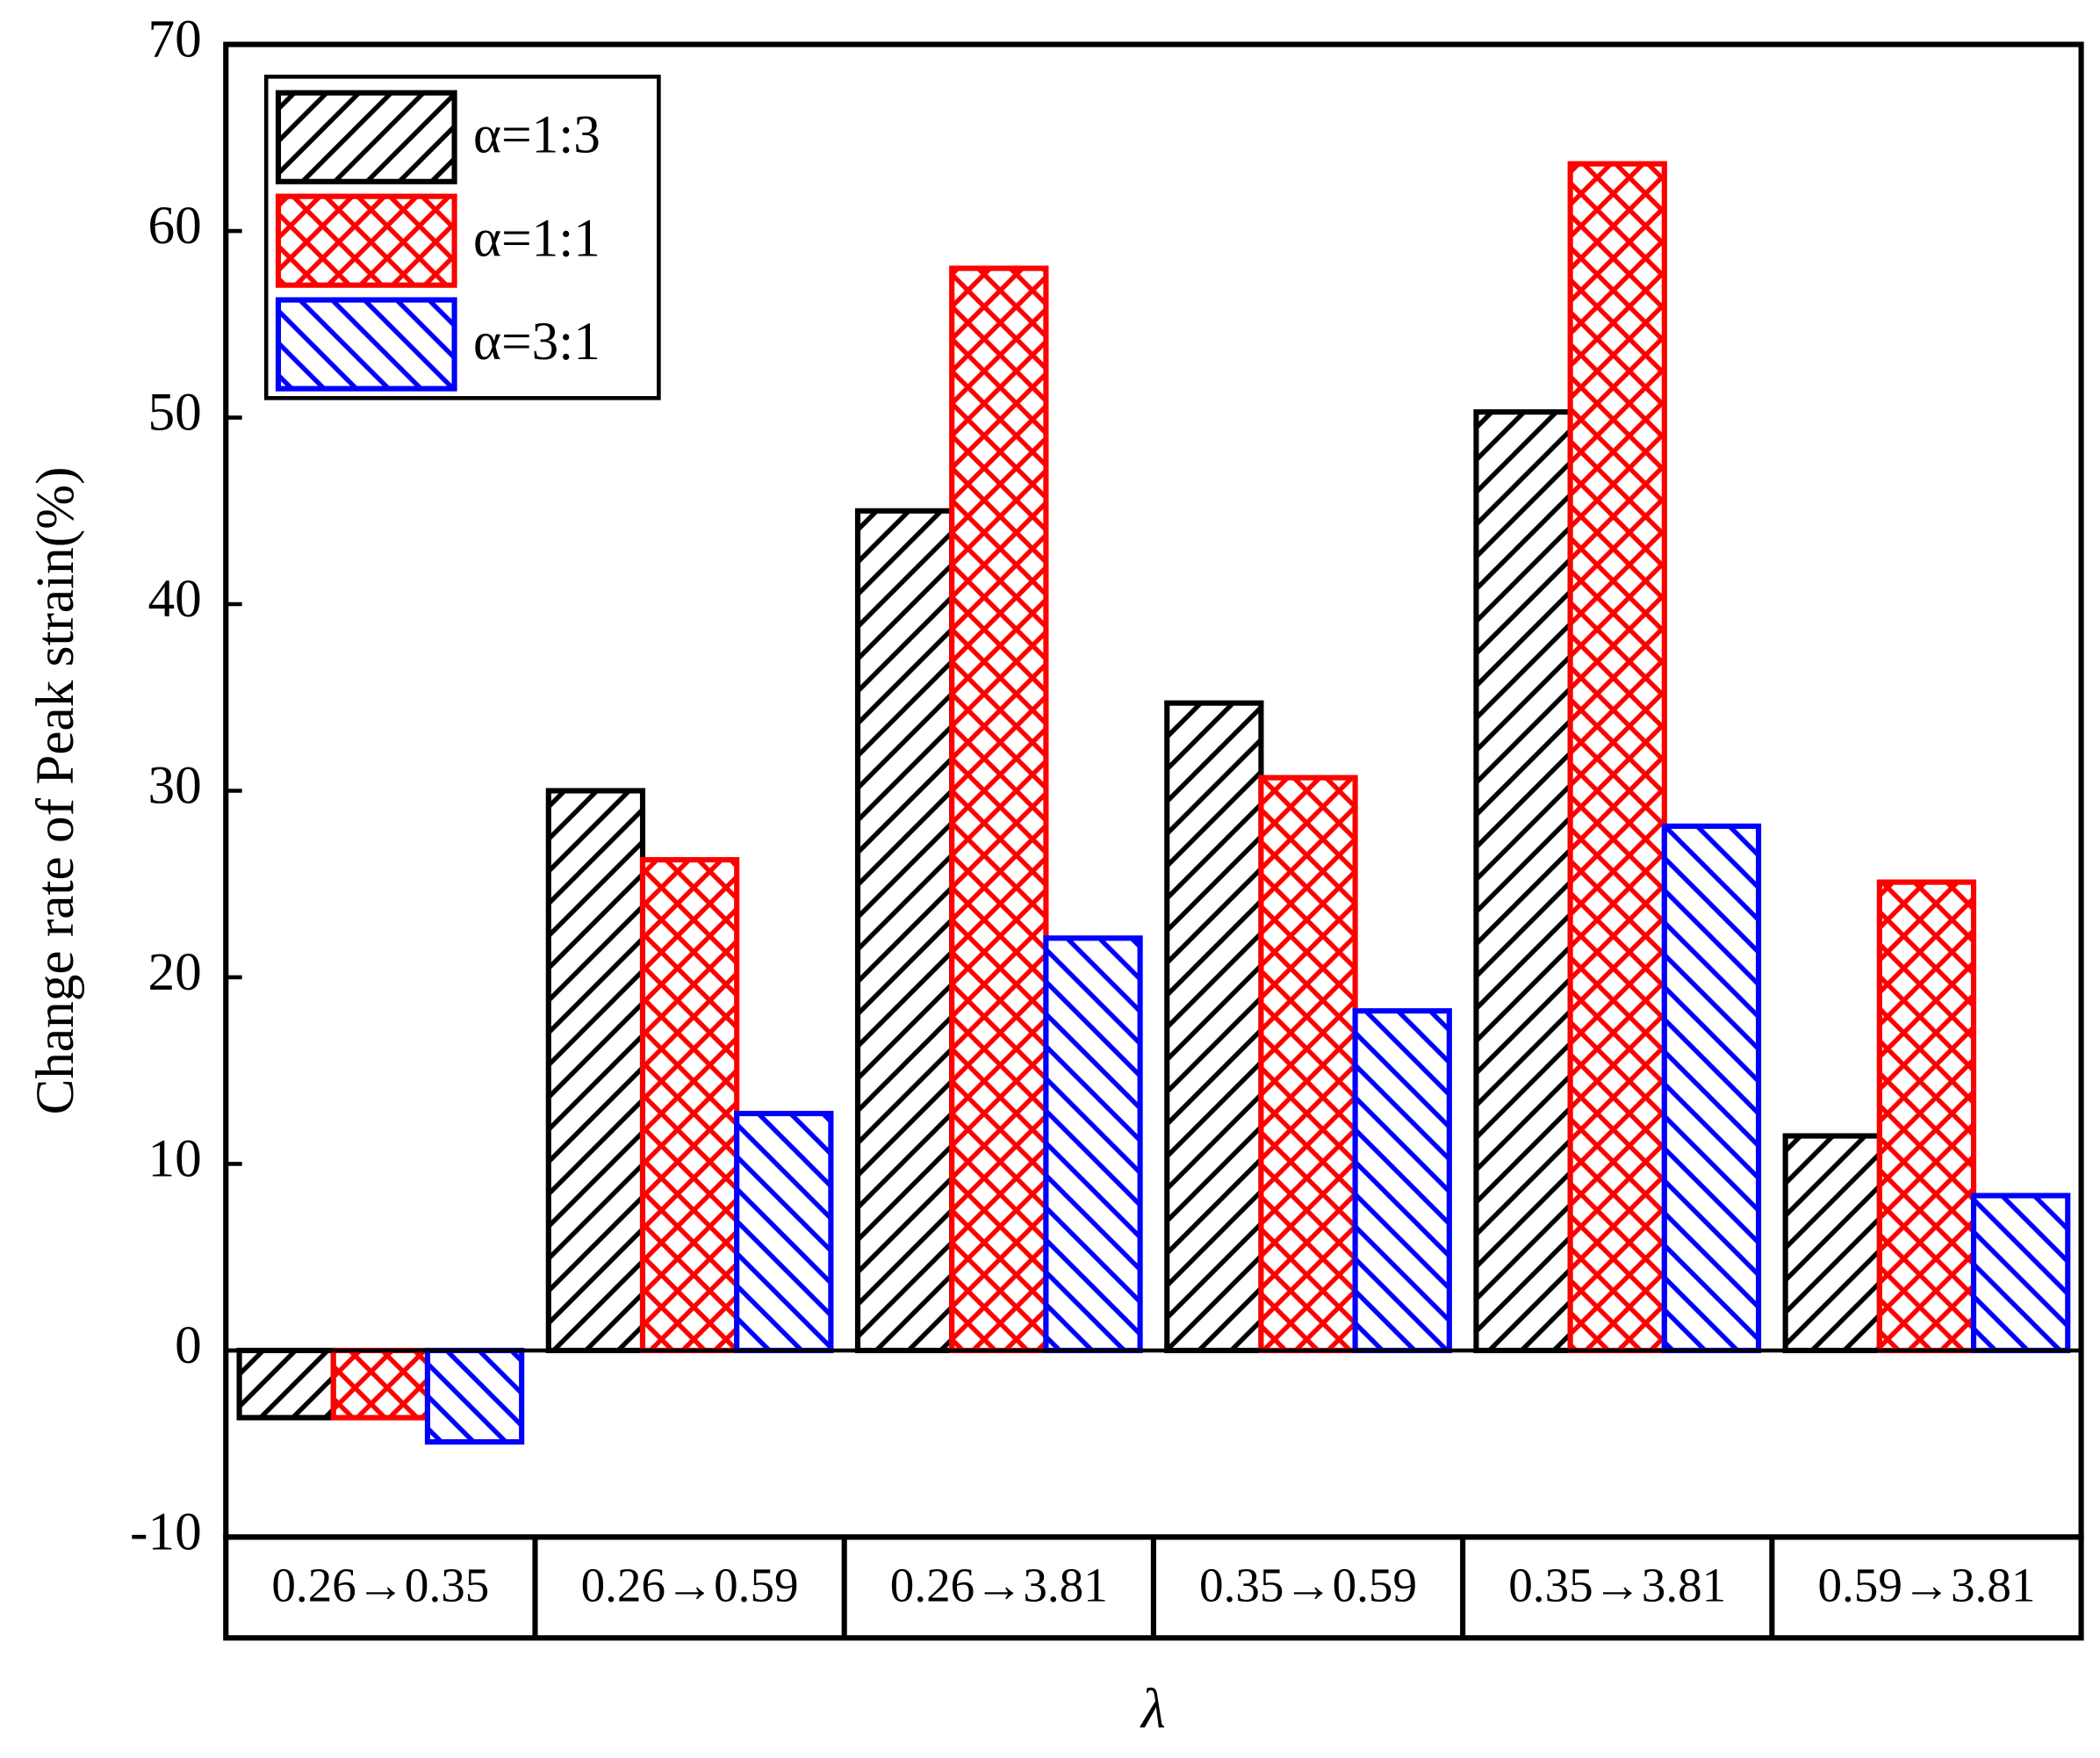 This screenshot has width=2100, height=1758. Describe the element at coordinates (380, 1585) in the screenshot. I see `x-tick-label: 0.26→0.35` at that location.